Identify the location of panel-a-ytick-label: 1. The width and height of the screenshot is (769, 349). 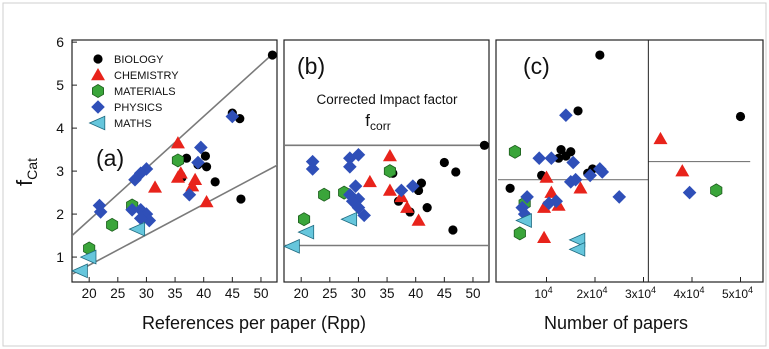
(60, 257).